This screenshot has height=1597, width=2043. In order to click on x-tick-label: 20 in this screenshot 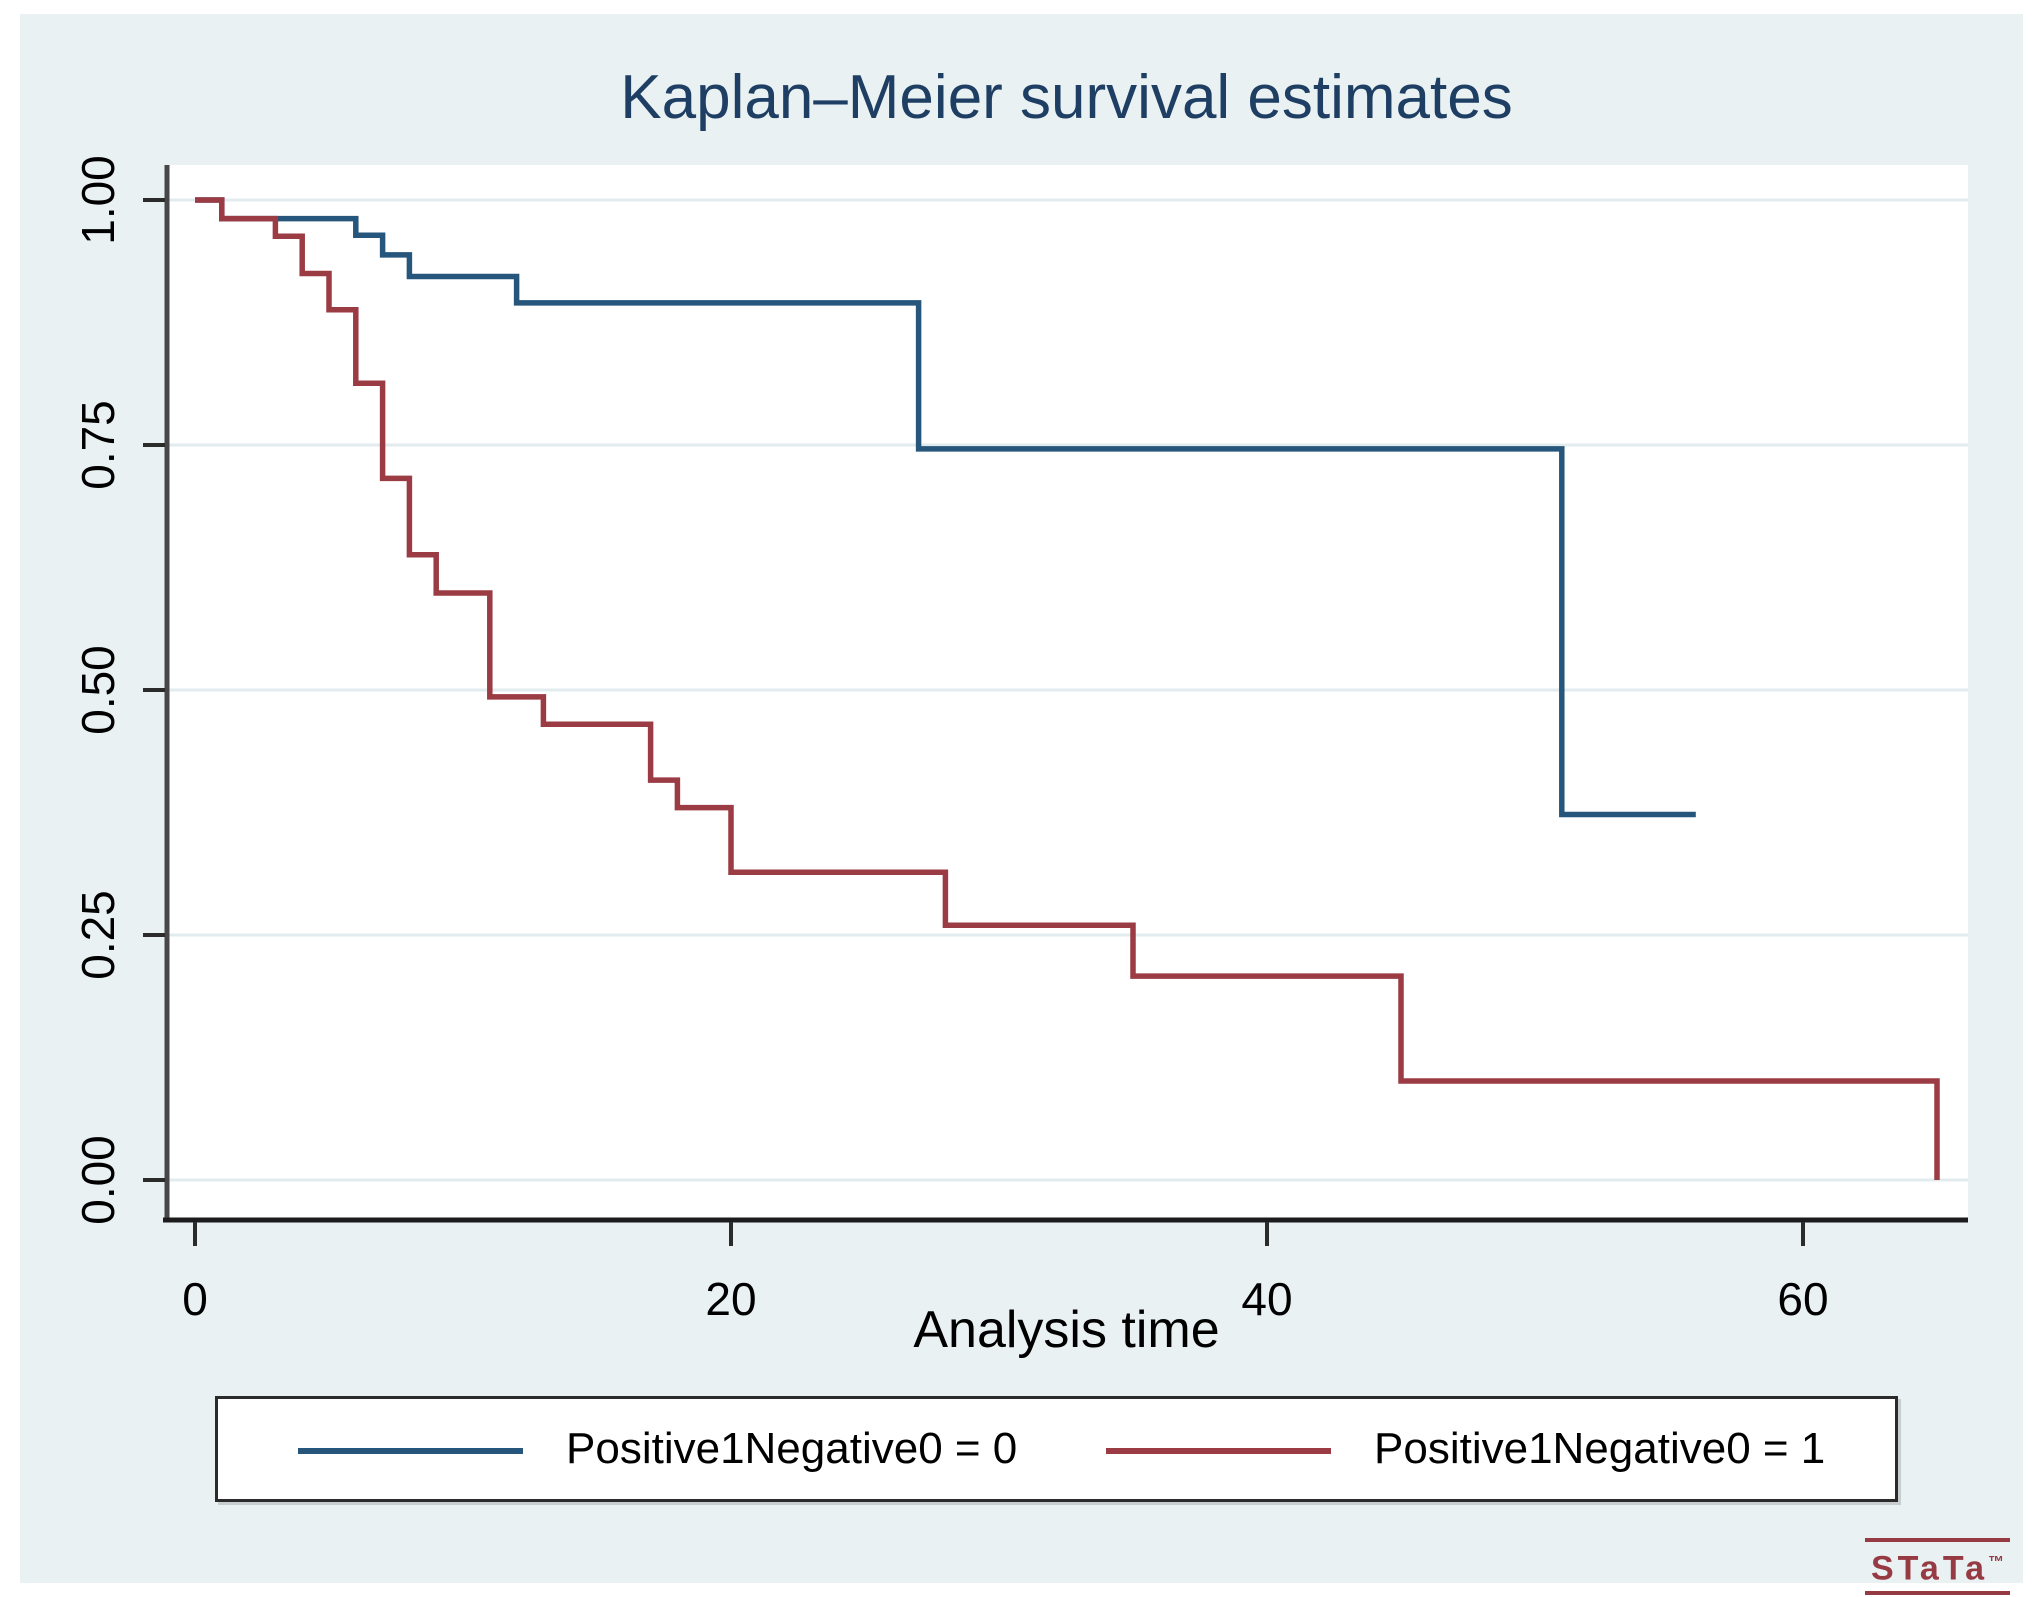, I will do `click(731, 1299)`.